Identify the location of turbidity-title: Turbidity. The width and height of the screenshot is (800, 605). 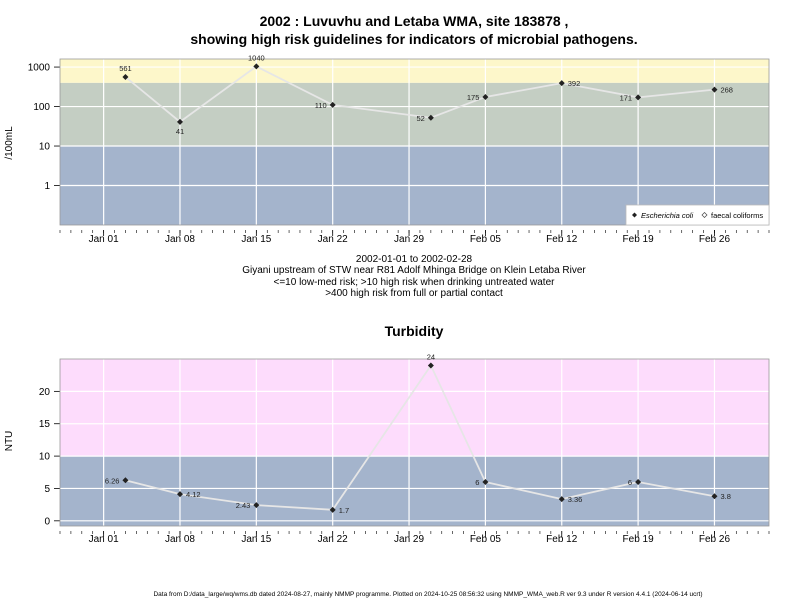
(414, 331).